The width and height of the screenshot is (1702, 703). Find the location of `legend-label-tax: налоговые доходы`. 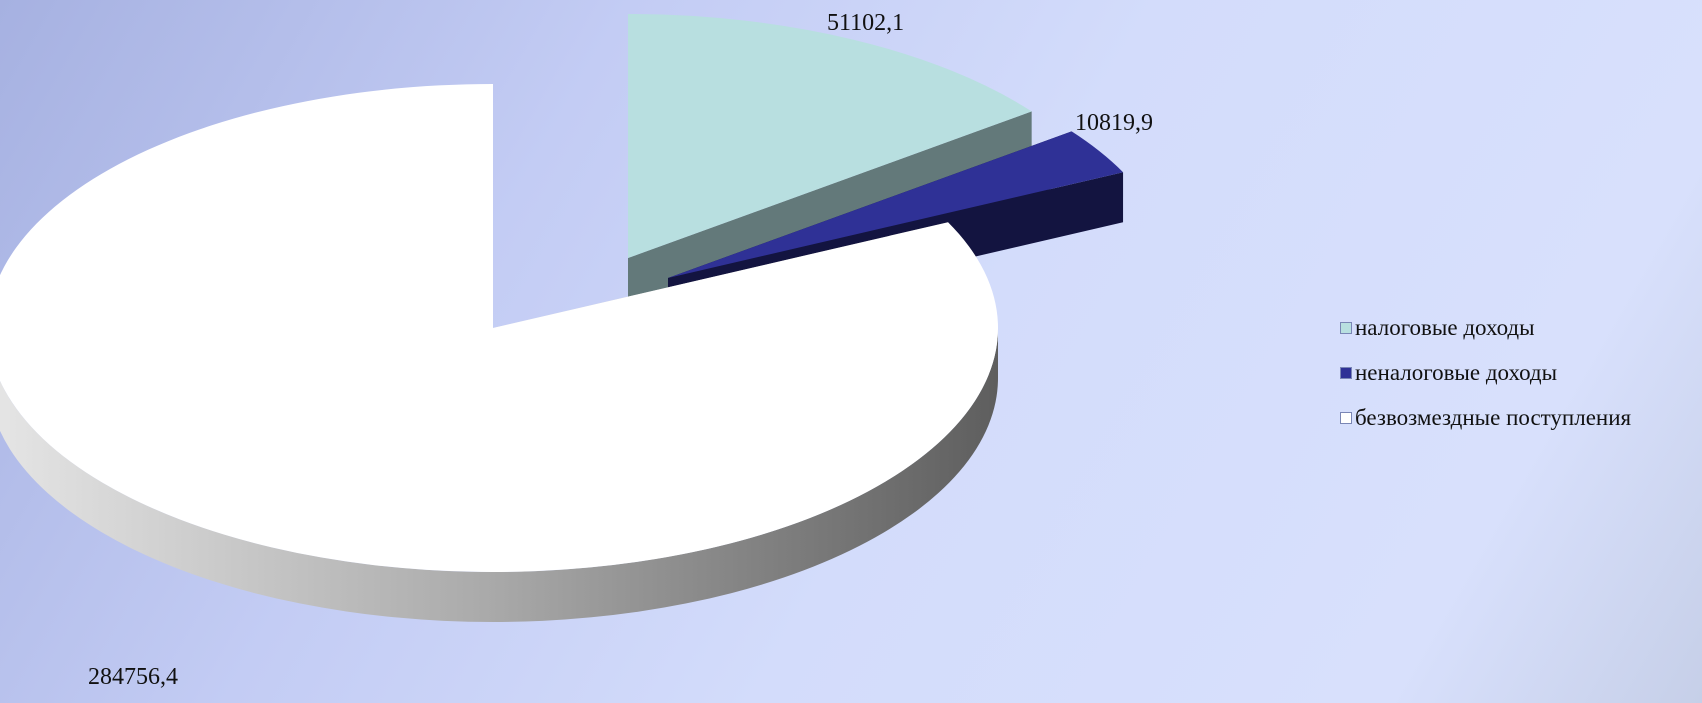

legend-label-tax: налоговые доходы is located at coordinates (1445, 327).